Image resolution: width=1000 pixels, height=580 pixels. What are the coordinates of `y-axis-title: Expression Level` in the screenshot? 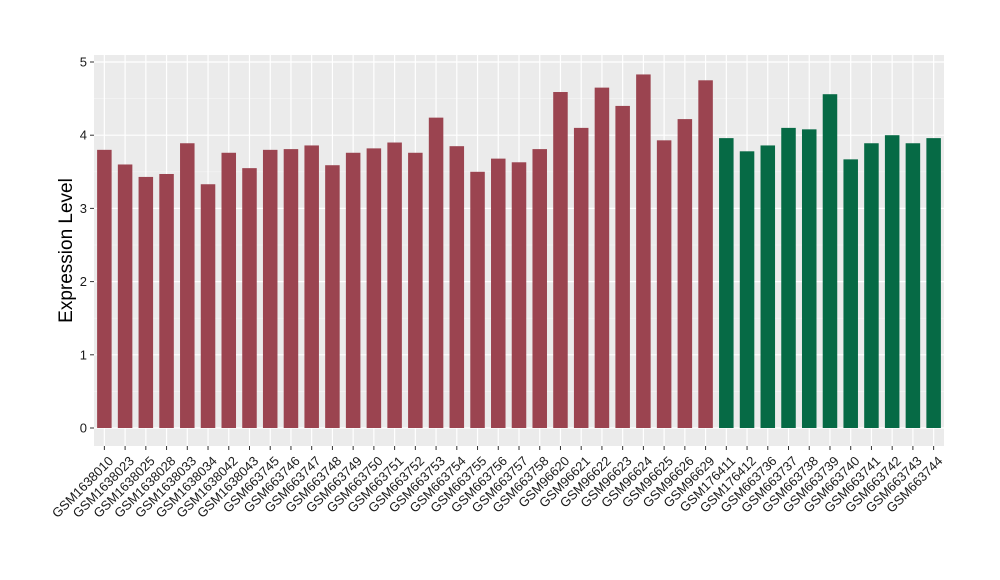 It's located at (66, 250).